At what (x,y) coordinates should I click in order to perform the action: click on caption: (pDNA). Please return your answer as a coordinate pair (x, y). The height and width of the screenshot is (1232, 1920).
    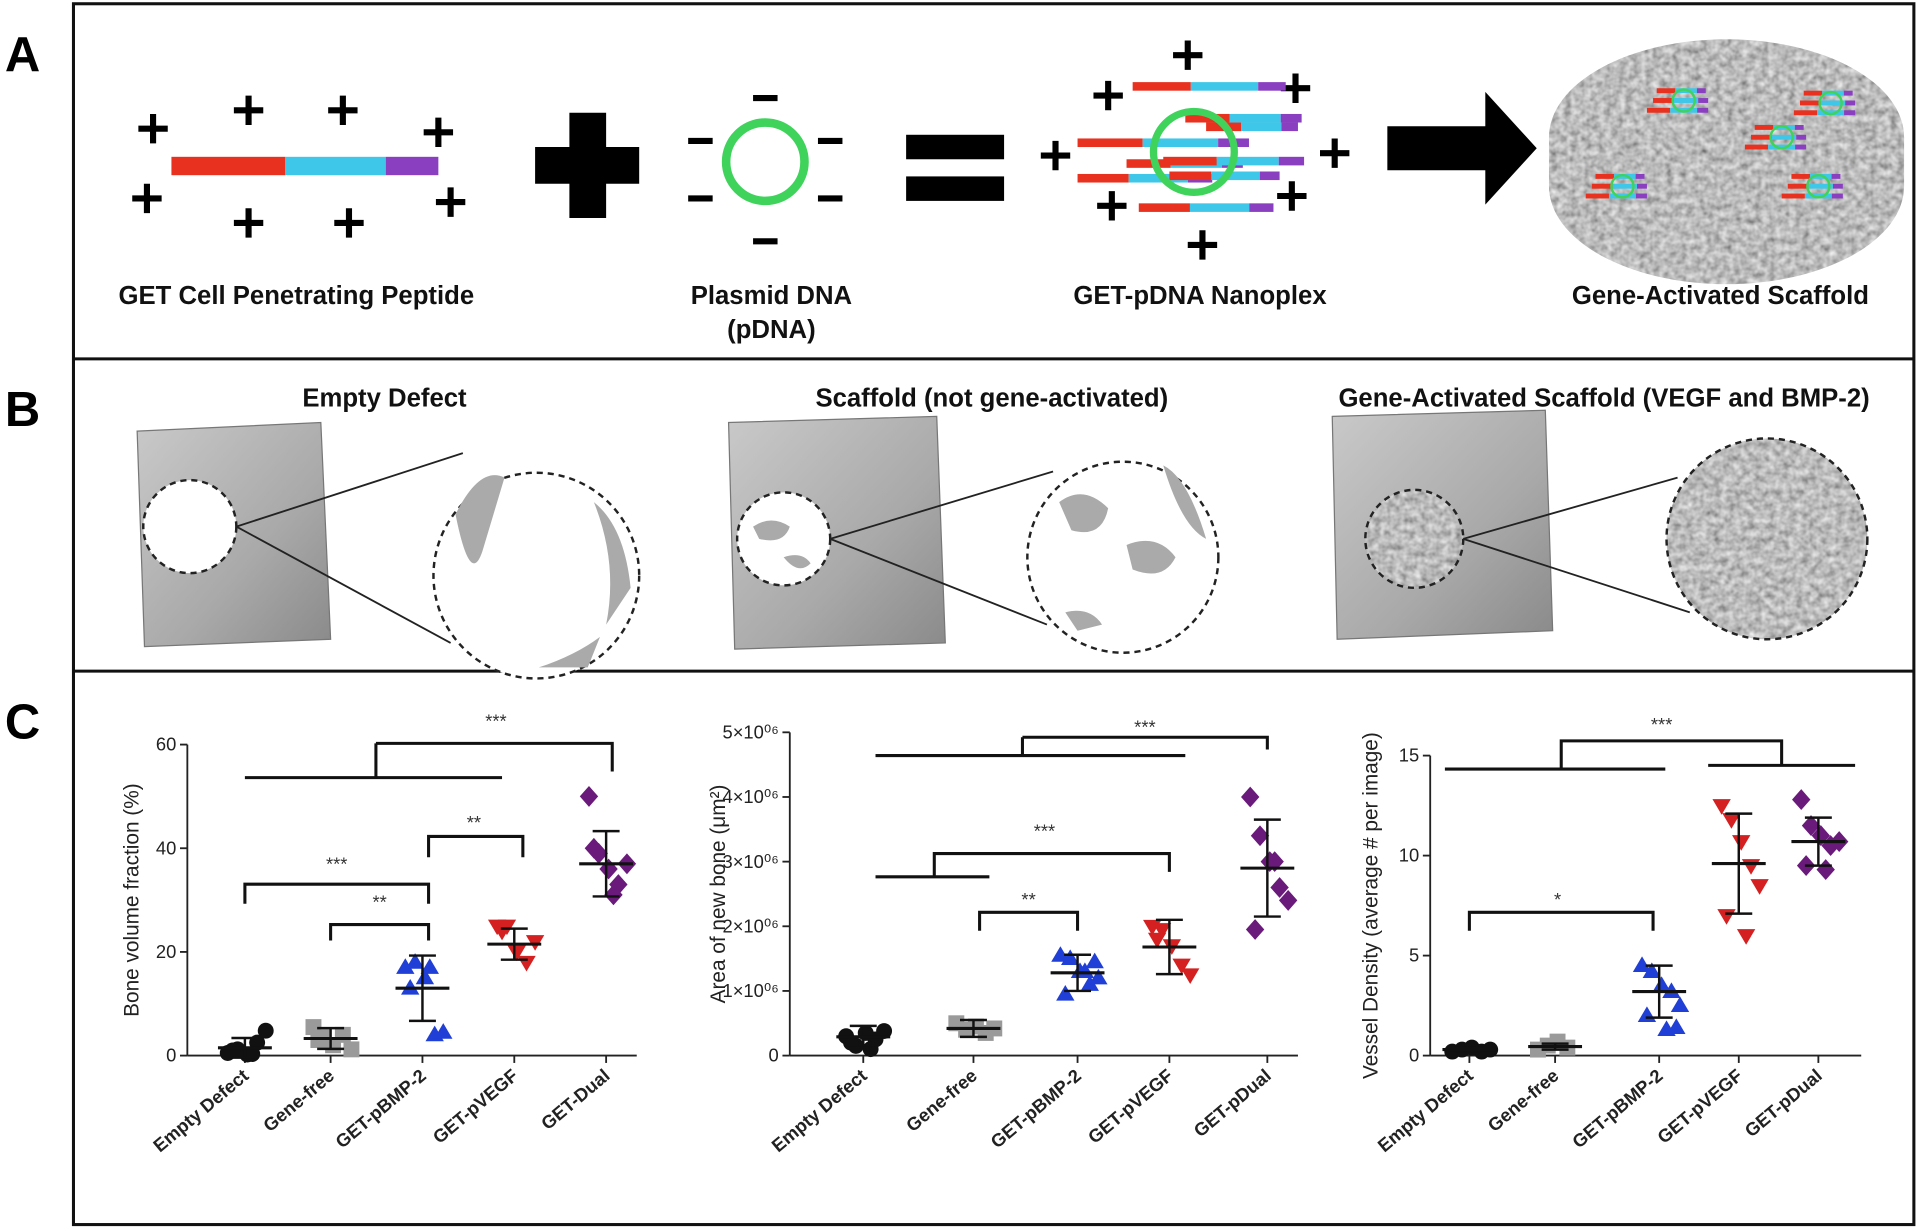
    Looking at the image, I should click on (771, 330).